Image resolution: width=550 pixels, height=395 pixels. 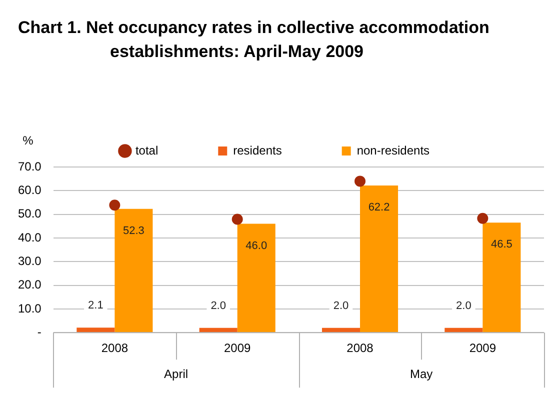 What do you see at coordinates (30, 285) in the screenshot?
I see `y-tick-label: 20.0` at bounding box center [30, 285].